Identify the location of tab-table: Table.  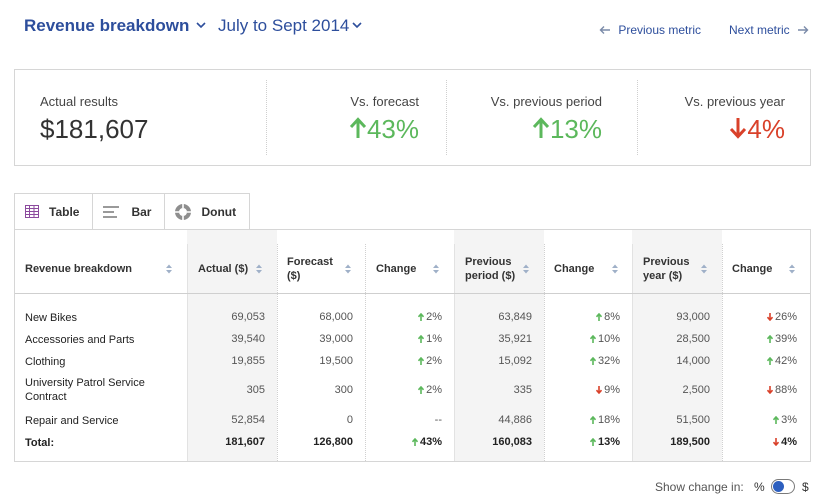
(54, 211).